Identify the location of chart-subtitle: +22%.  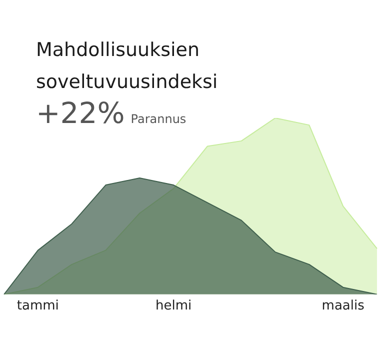
(80, 113).